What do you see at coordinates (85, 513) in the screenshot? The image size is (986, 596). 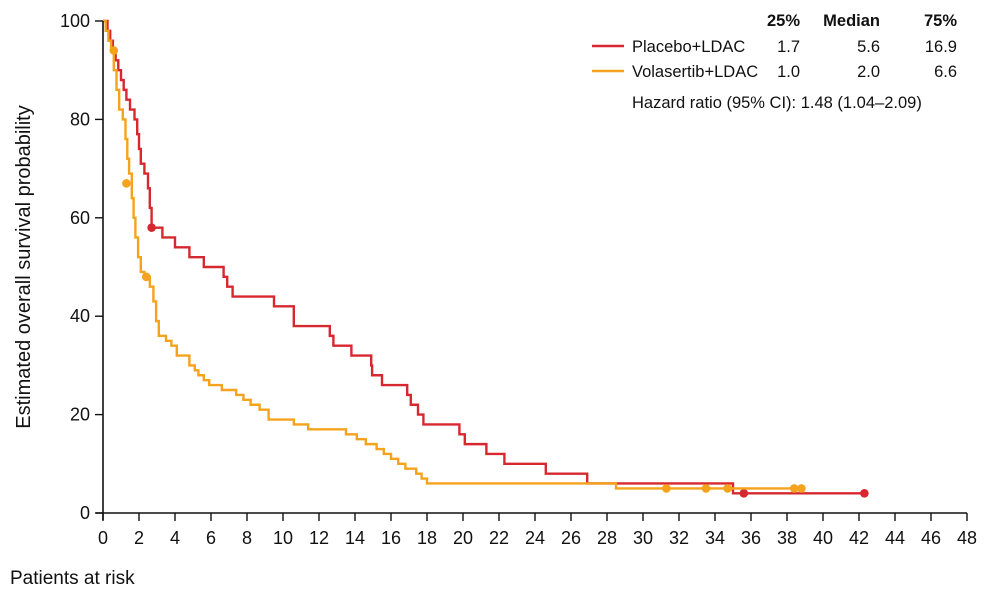 I see `y-tick-label: 0` at bounding box center [85, 513].